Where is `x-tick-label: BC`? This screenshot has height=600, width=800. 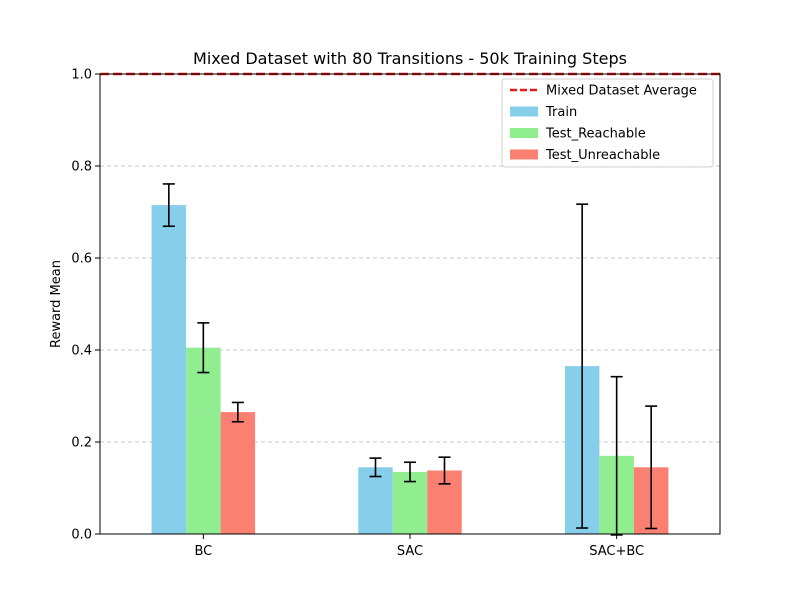 x-tick-label: BC is located at coordinates (203, 551).